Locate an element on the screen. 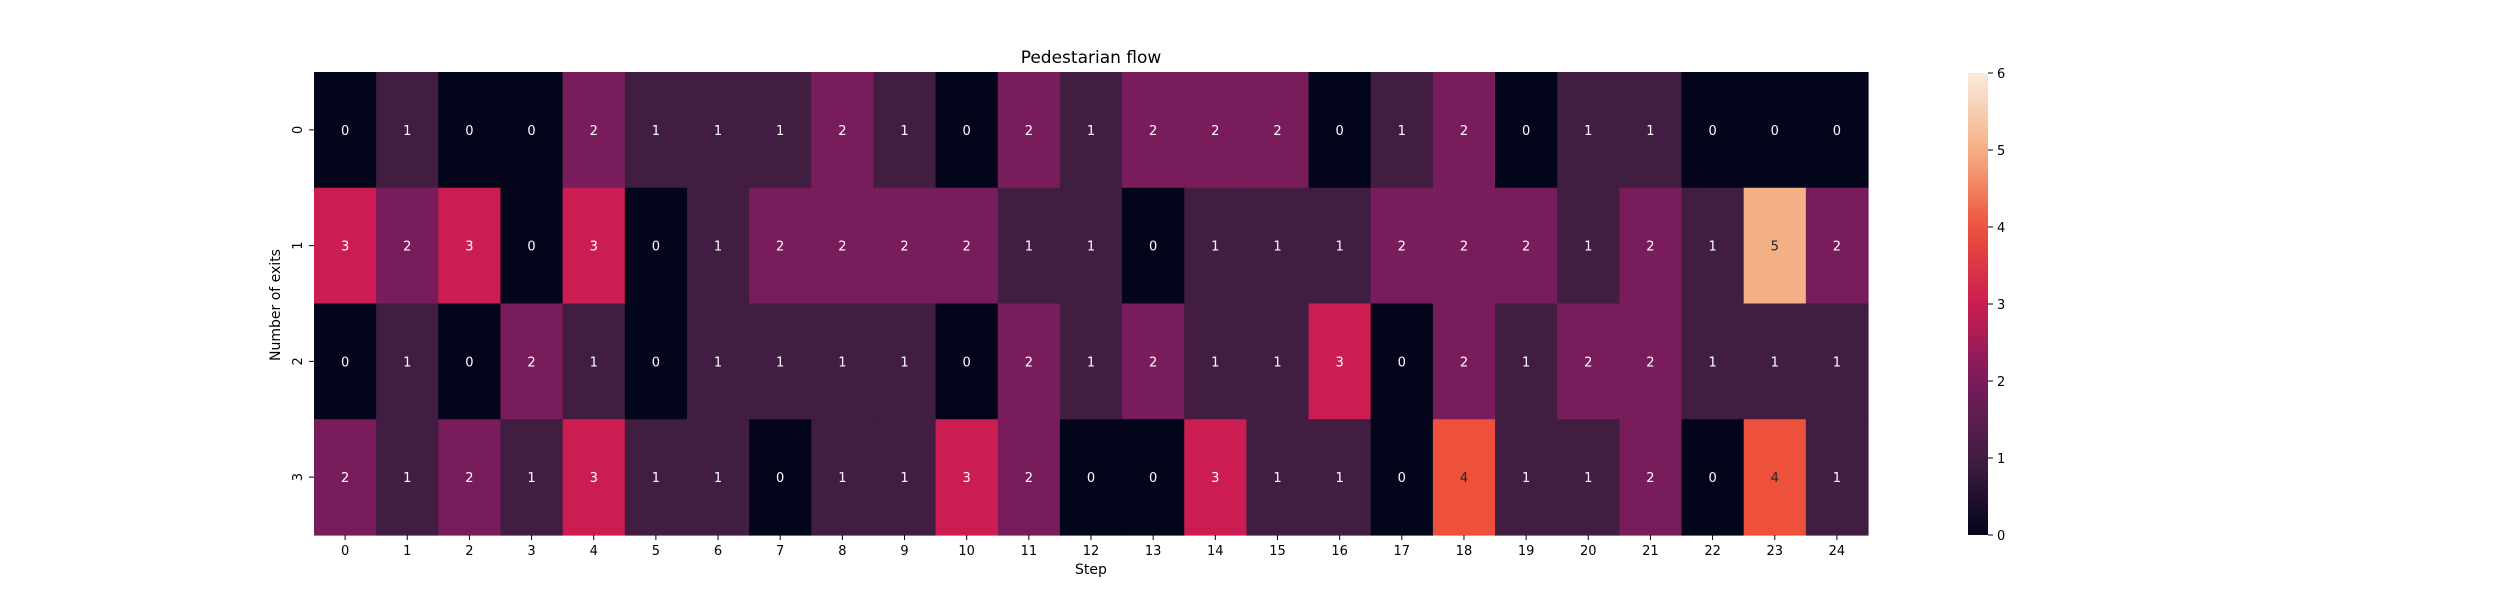 This screenshot has width=2500, height=604. x-tick-label: 13 is located at coordinates (1153, 551).